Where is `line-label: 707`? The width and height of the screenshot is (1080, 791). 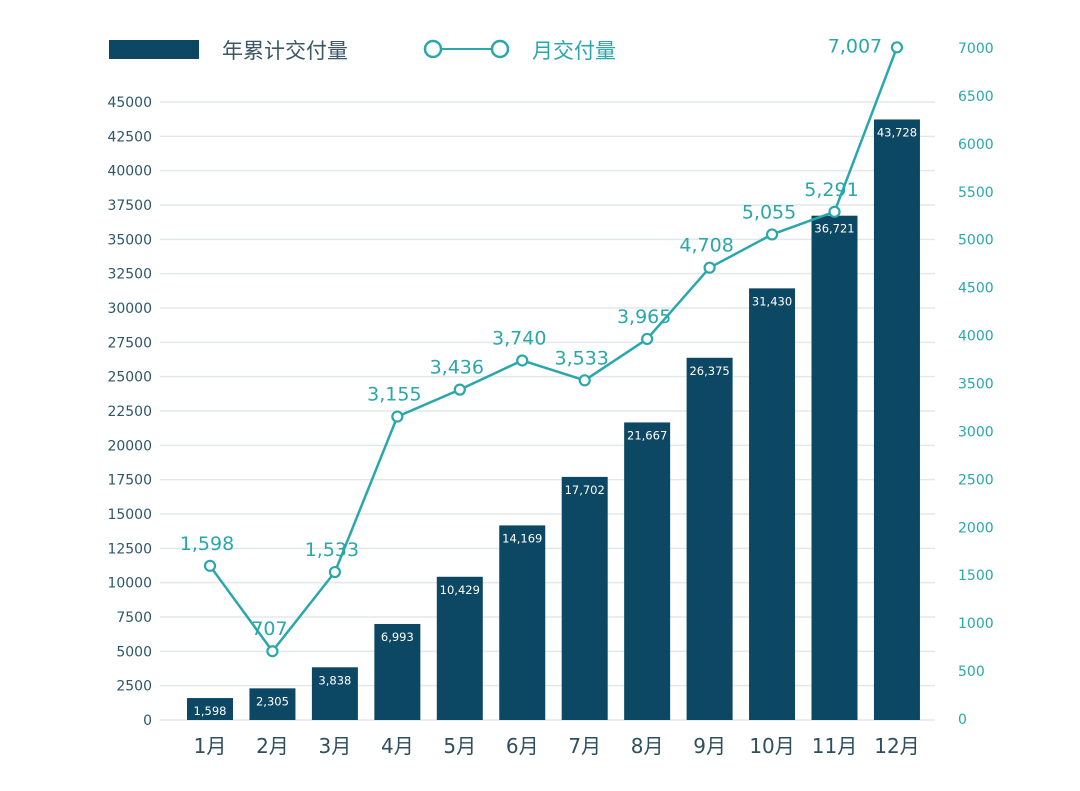 line-label: 707 is located at coordinates (269, 629).